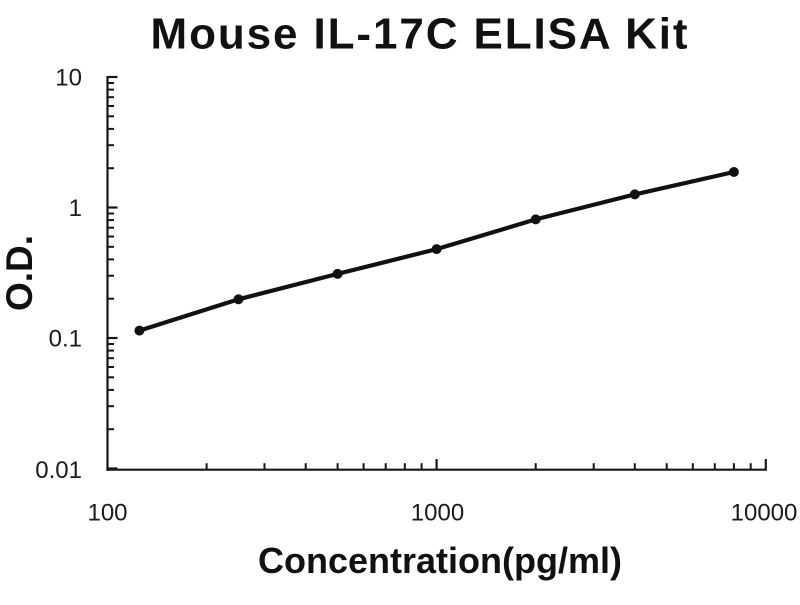 Image resolution: width=800 pixels, height=605 pixels. Describe the element at coordinates (440, 560) in the screenshot. I see `svg-text: Concentration(pg/ml)` at that location.